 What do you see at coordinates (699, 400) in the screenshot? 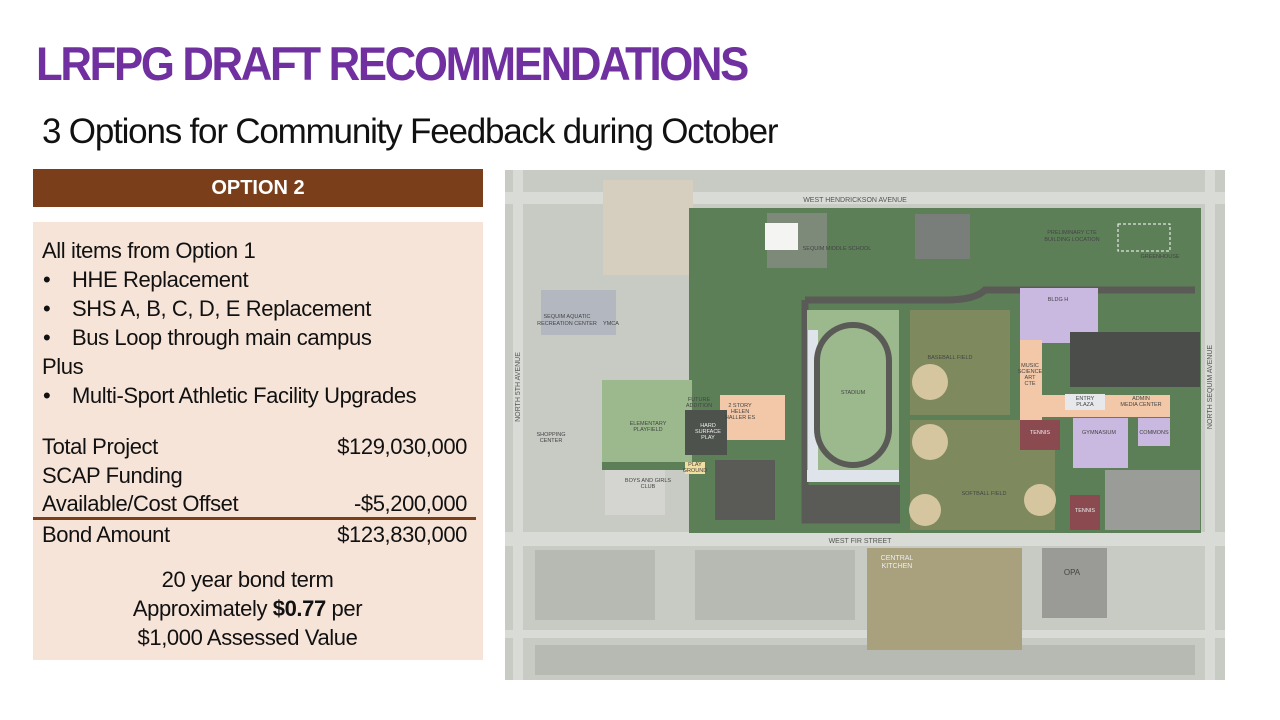
I see `svg-text: FUTURE` at bounding box center [699, 400].